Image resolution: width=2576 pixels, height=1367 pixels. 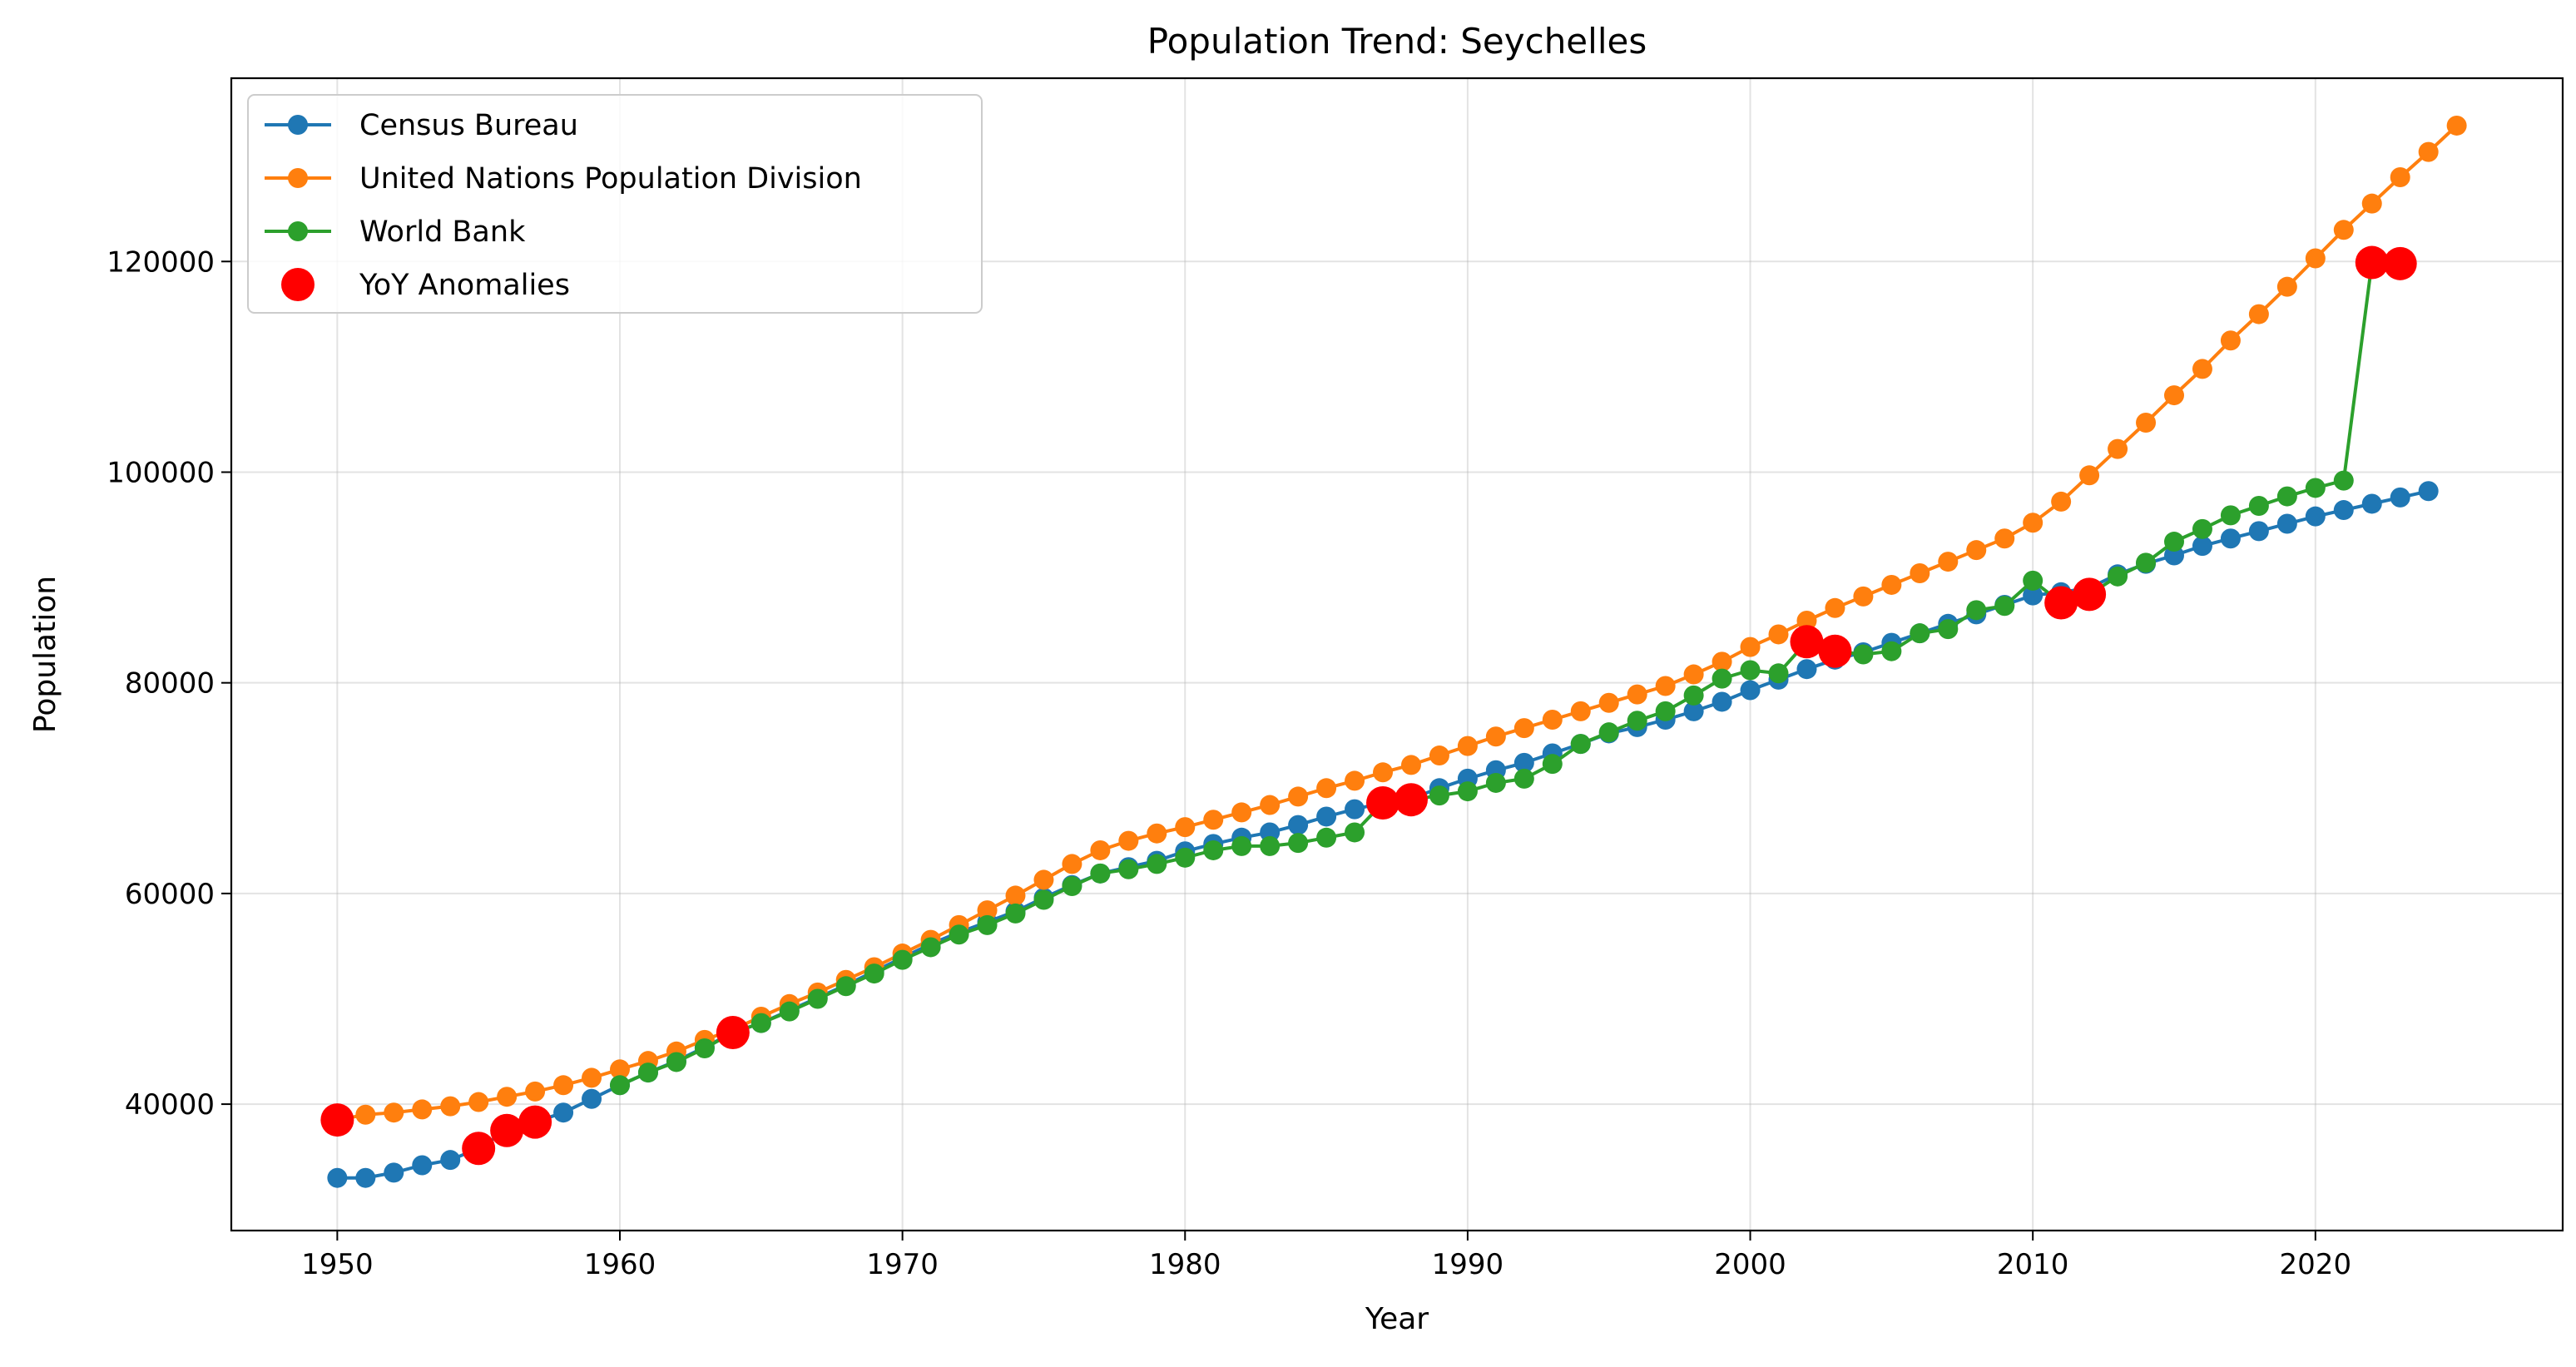 I want to click on x-tick-label: 2010, so click(x=2033, y=1265).